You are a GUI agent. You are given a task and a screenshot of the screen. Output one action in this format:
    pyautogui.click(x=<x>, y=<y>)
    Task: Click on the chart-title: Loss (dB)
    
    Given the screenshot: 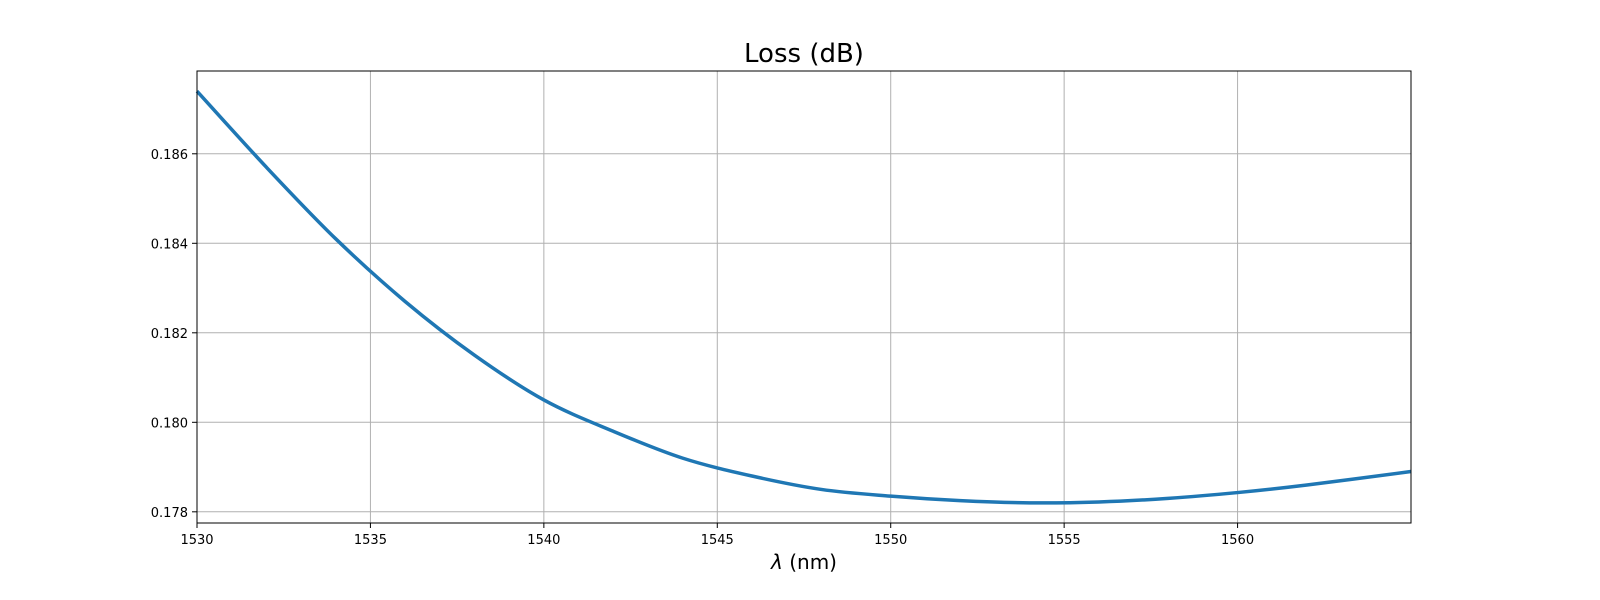 What is the action you would take?
    pyautogui.click(x=804, y=54)
    